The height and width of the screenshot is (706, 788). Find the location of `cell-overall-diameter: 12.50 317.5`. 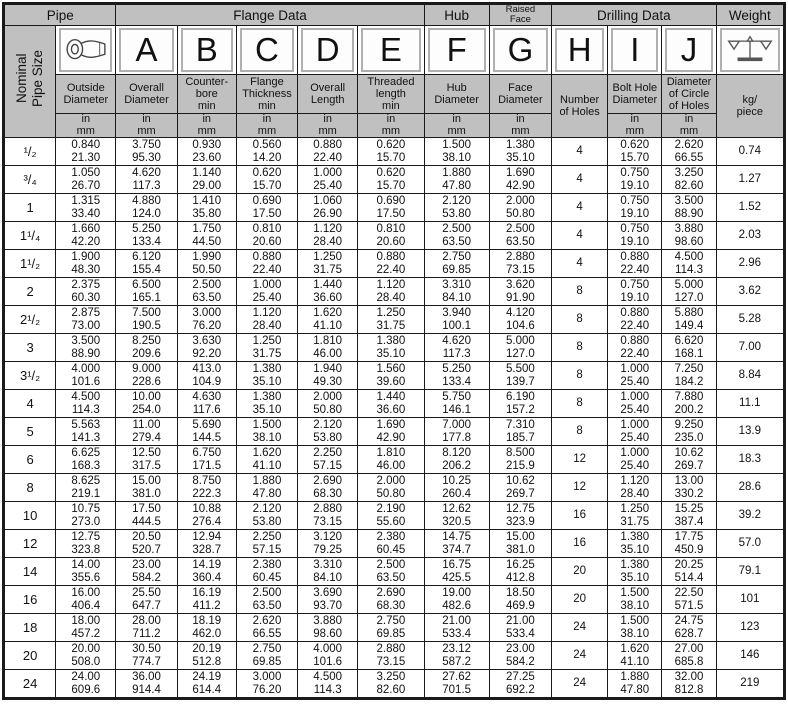

cell-overall-diameter: 12.50 317.5 is located at coordinates (146, 459).